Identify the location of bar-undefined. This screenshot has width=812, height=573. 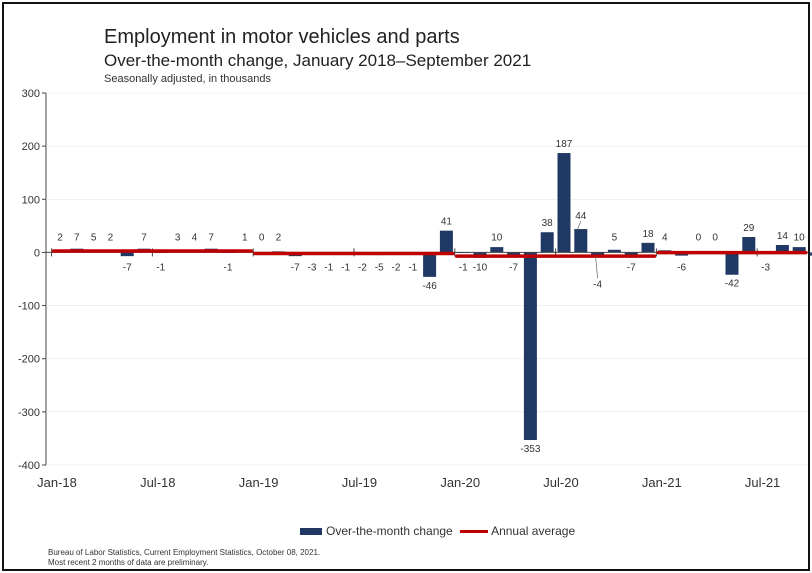
(810, 254).